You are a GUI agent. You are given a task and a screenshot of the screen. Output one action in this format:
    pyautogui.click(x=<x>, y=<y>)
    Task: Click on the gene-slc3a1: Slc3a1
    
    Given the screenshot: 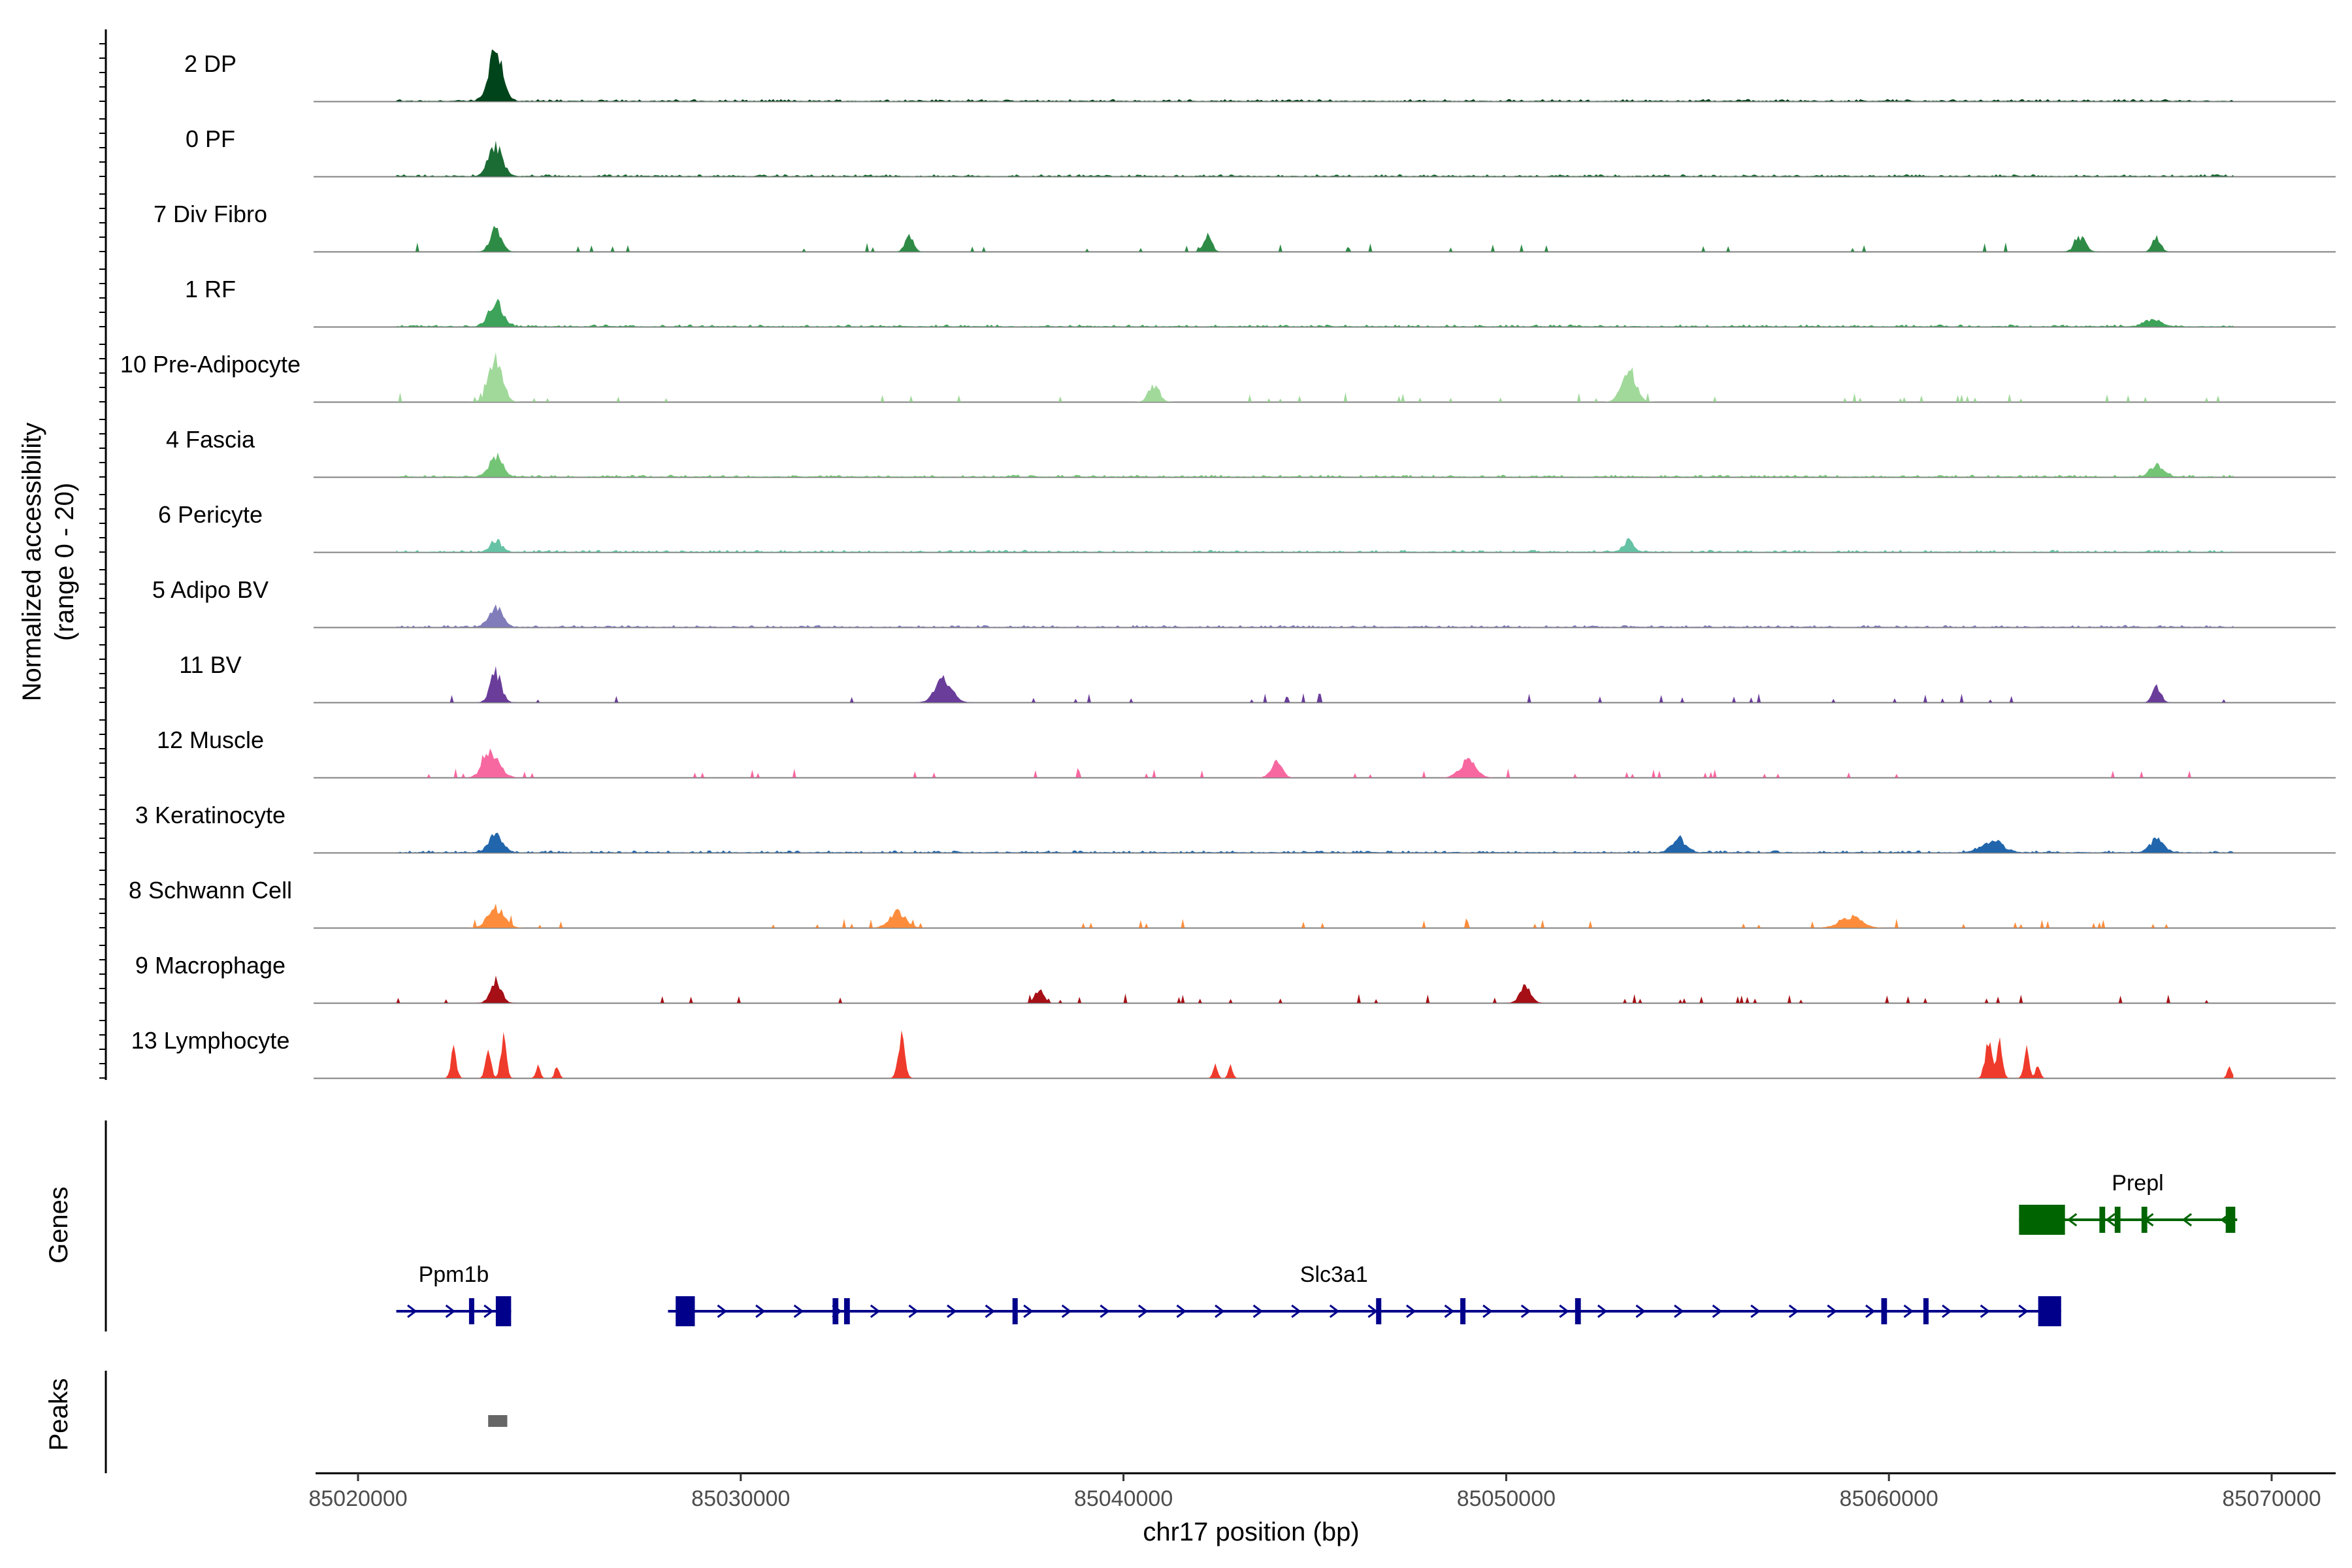 What is the action you would take?
    pyautogui.click(x=1364, y=1294)
    